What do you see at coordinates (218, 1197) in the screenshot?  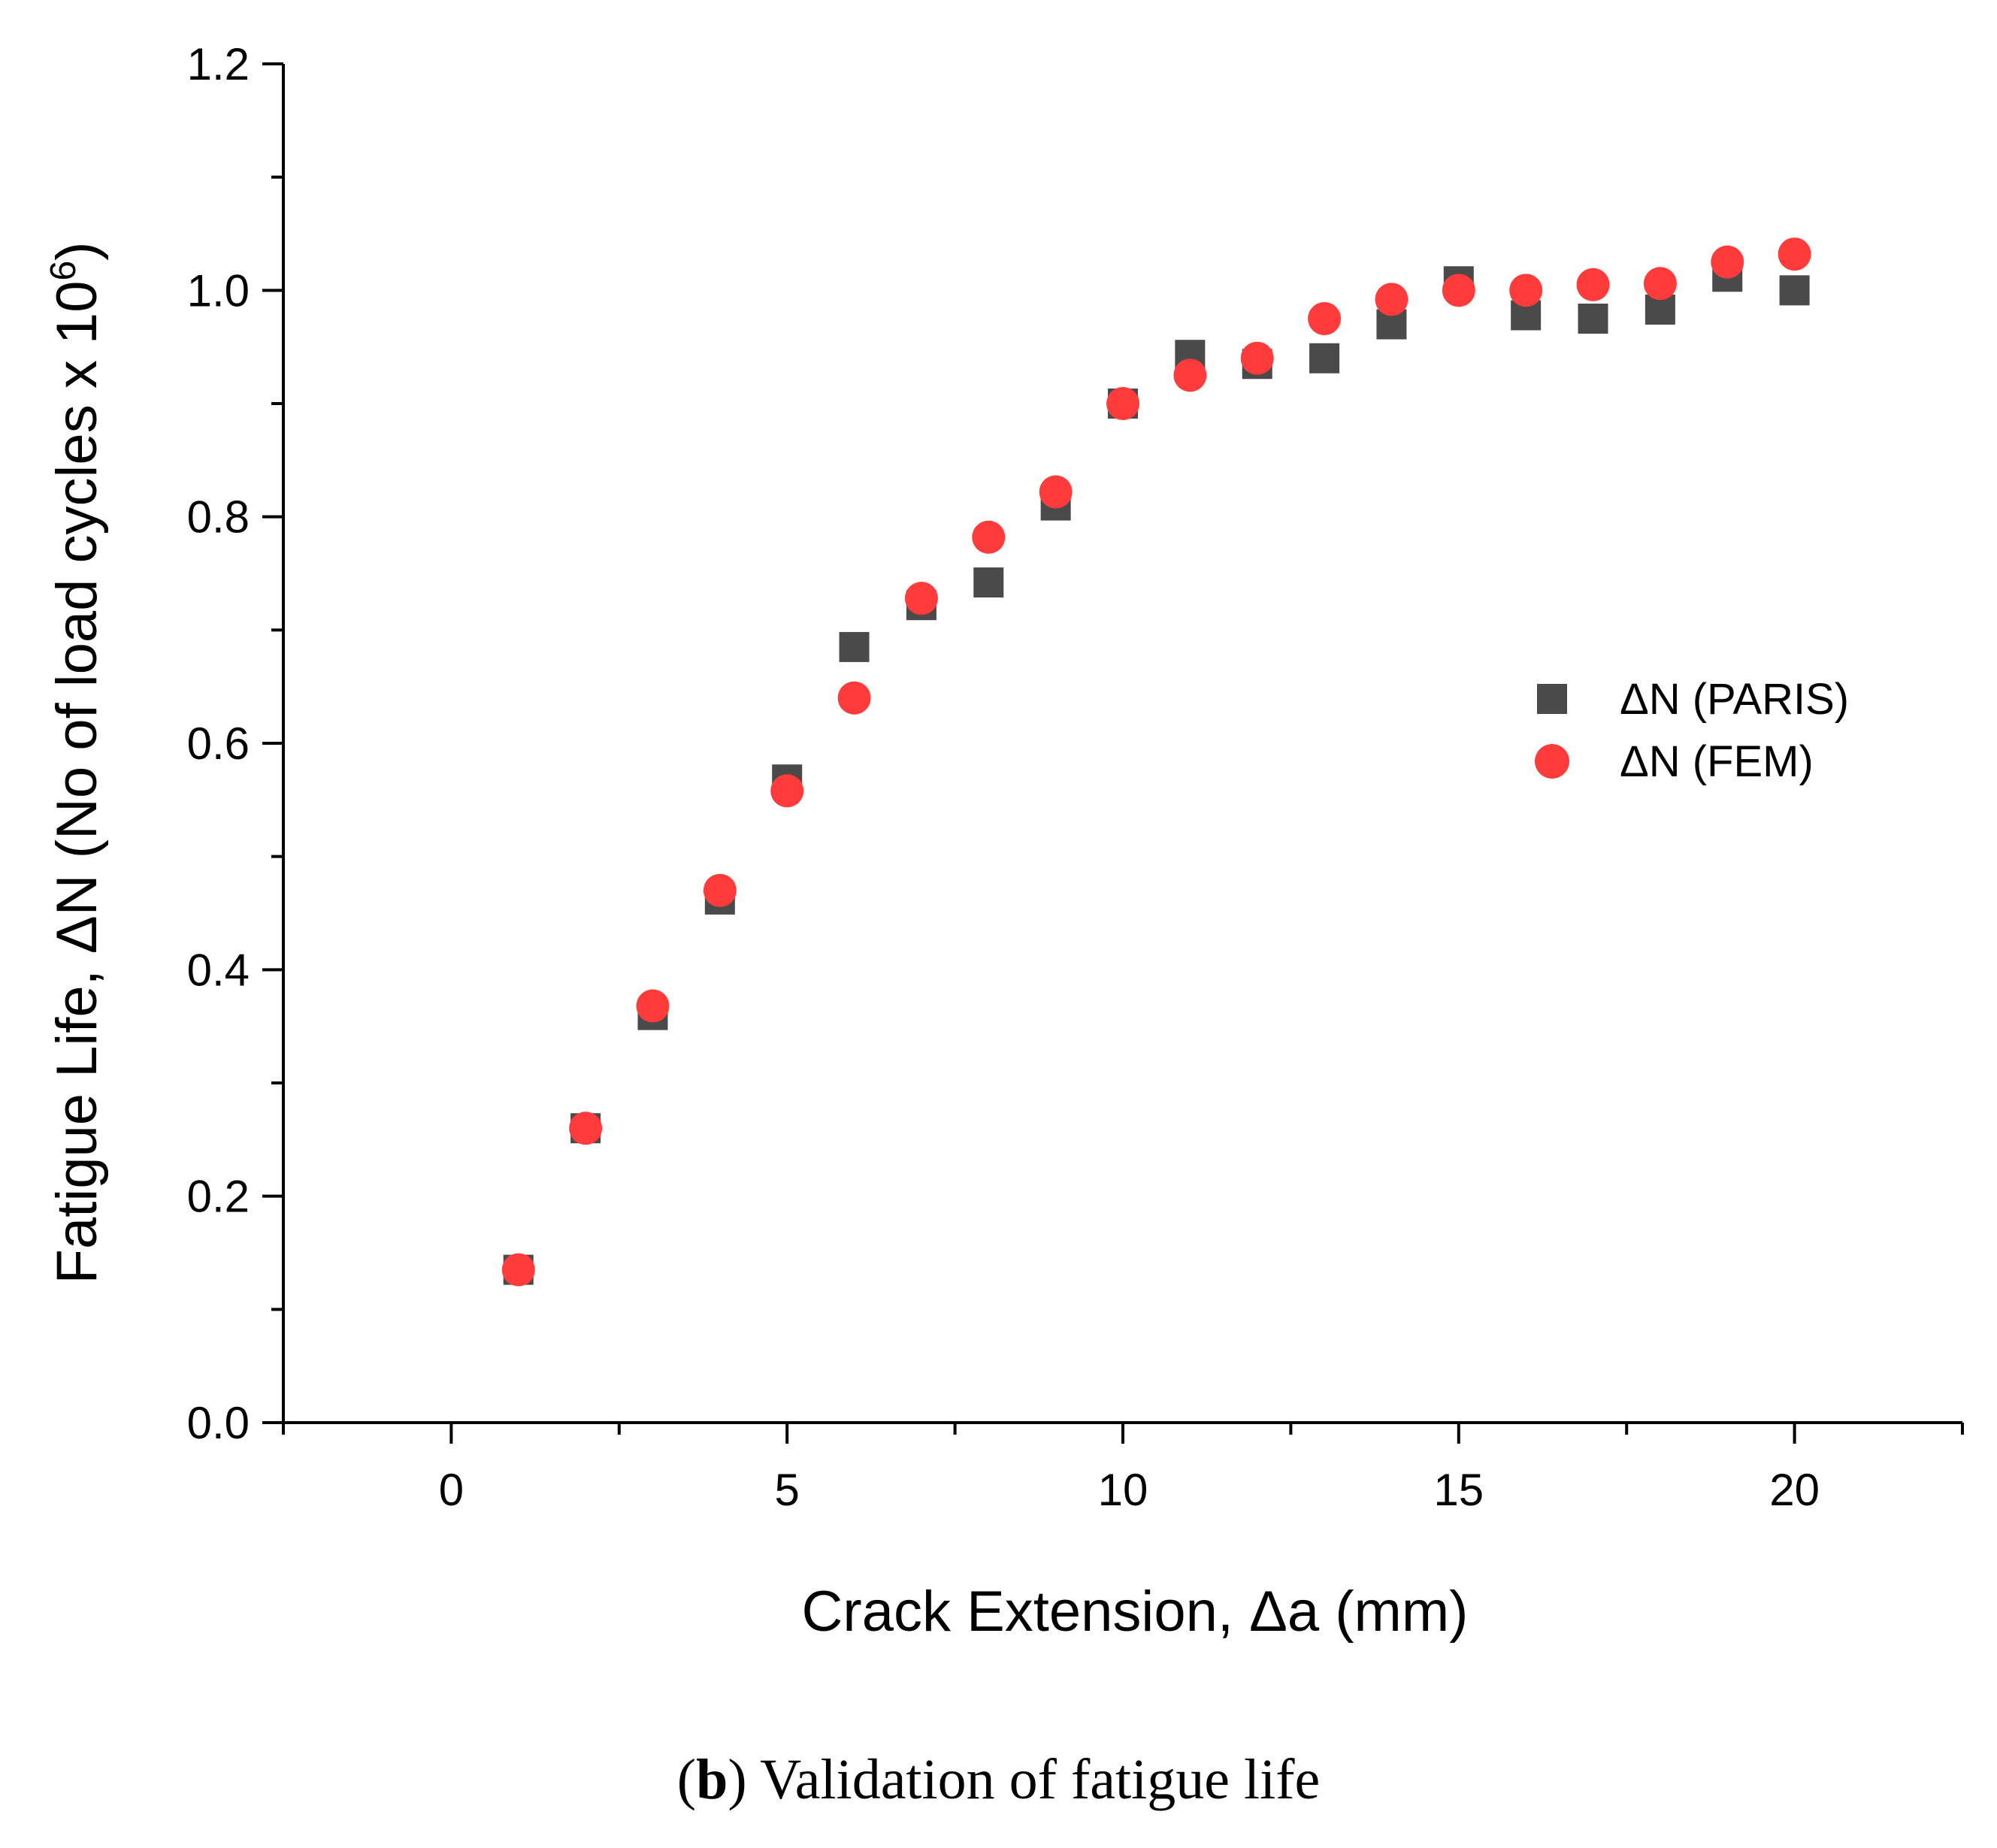 I see `y-tick-label: 0.2` at bounding box center [218, 1197].